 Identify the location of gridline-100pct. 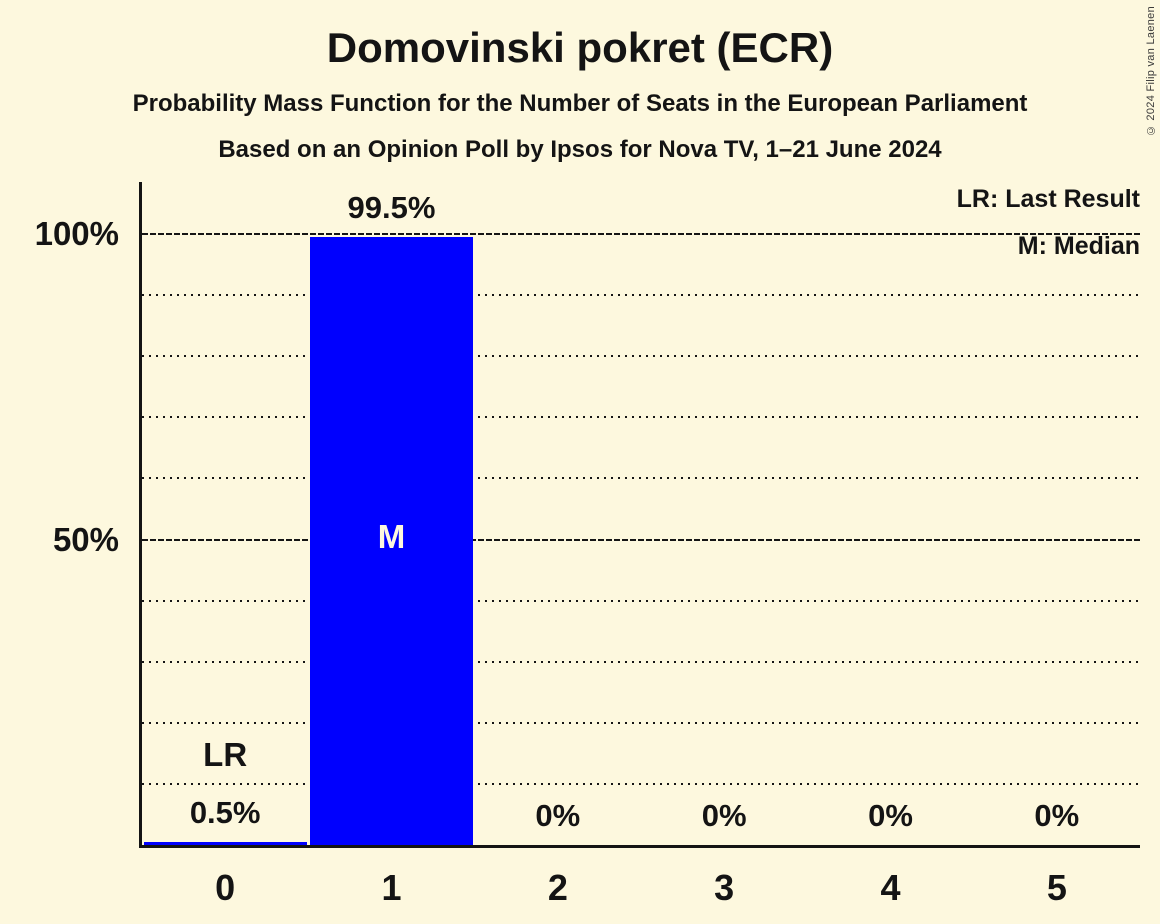
(641, 234).